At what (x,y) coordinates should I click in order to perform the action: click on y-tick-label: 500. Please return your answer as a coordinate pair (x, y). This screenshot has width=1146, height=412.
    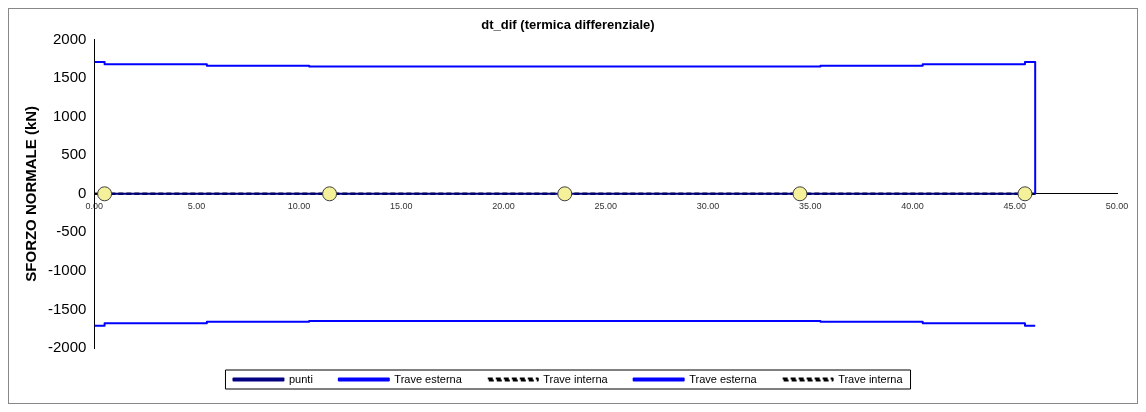
    Looking at the image, I should click on (74, 154).